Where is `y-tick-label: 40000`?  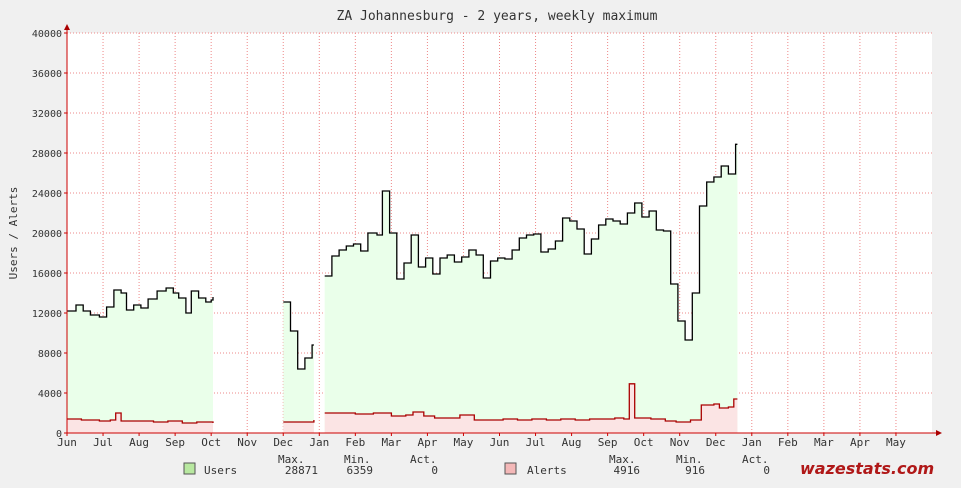
y-tick-label: 40000 is located at coordinates (47, 34).